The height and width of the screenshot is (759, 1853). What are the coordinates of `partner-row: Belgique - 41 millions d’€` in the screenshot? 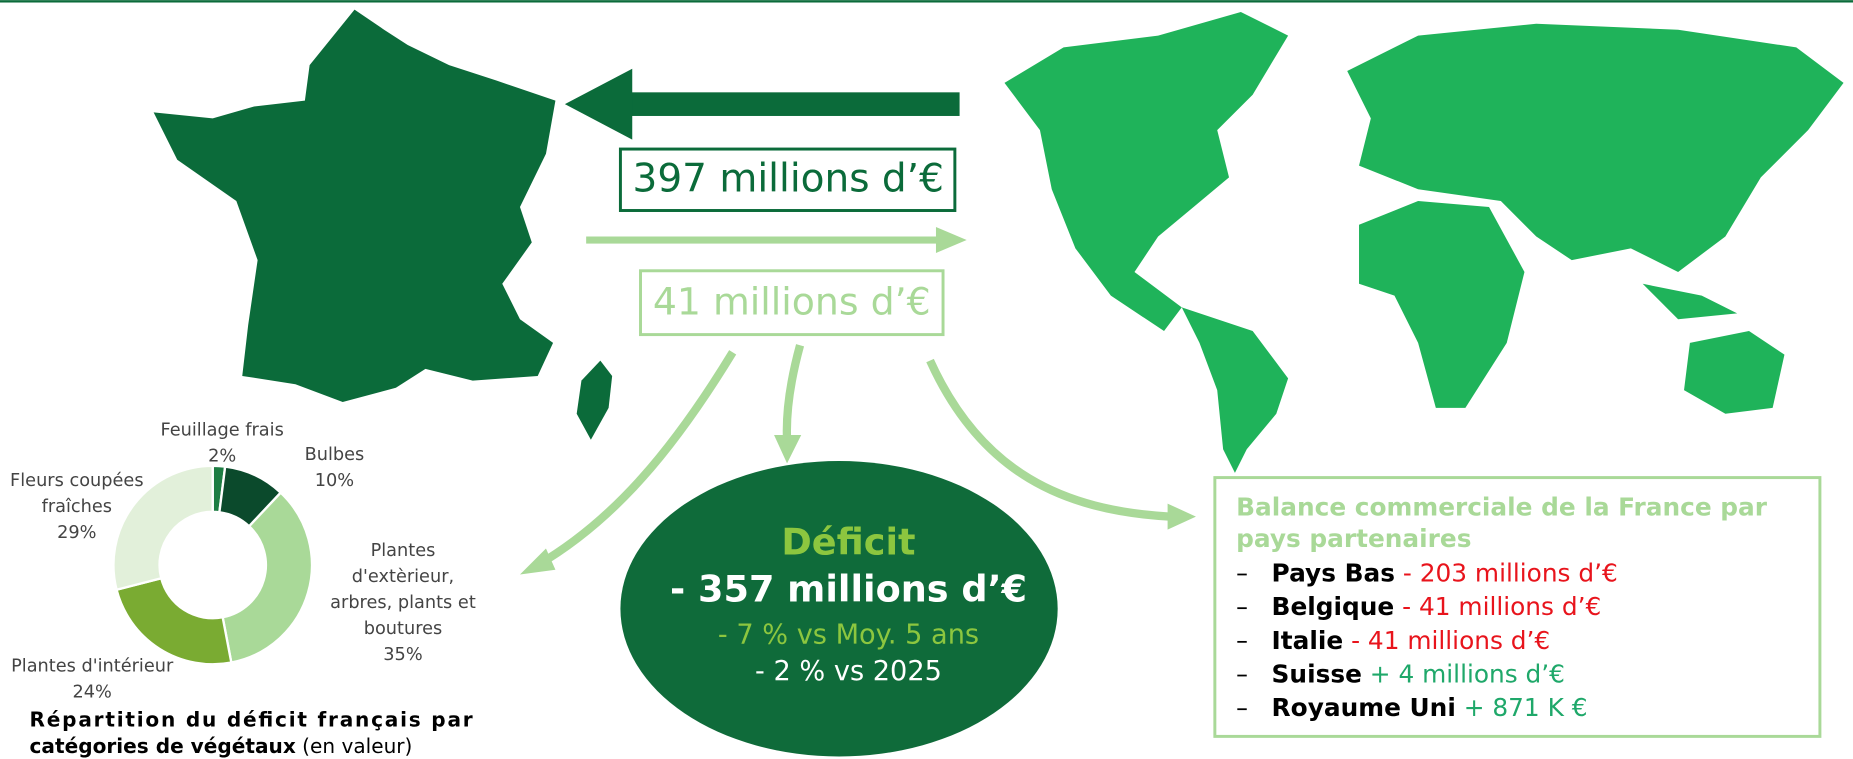 It's located at (1437, 606).